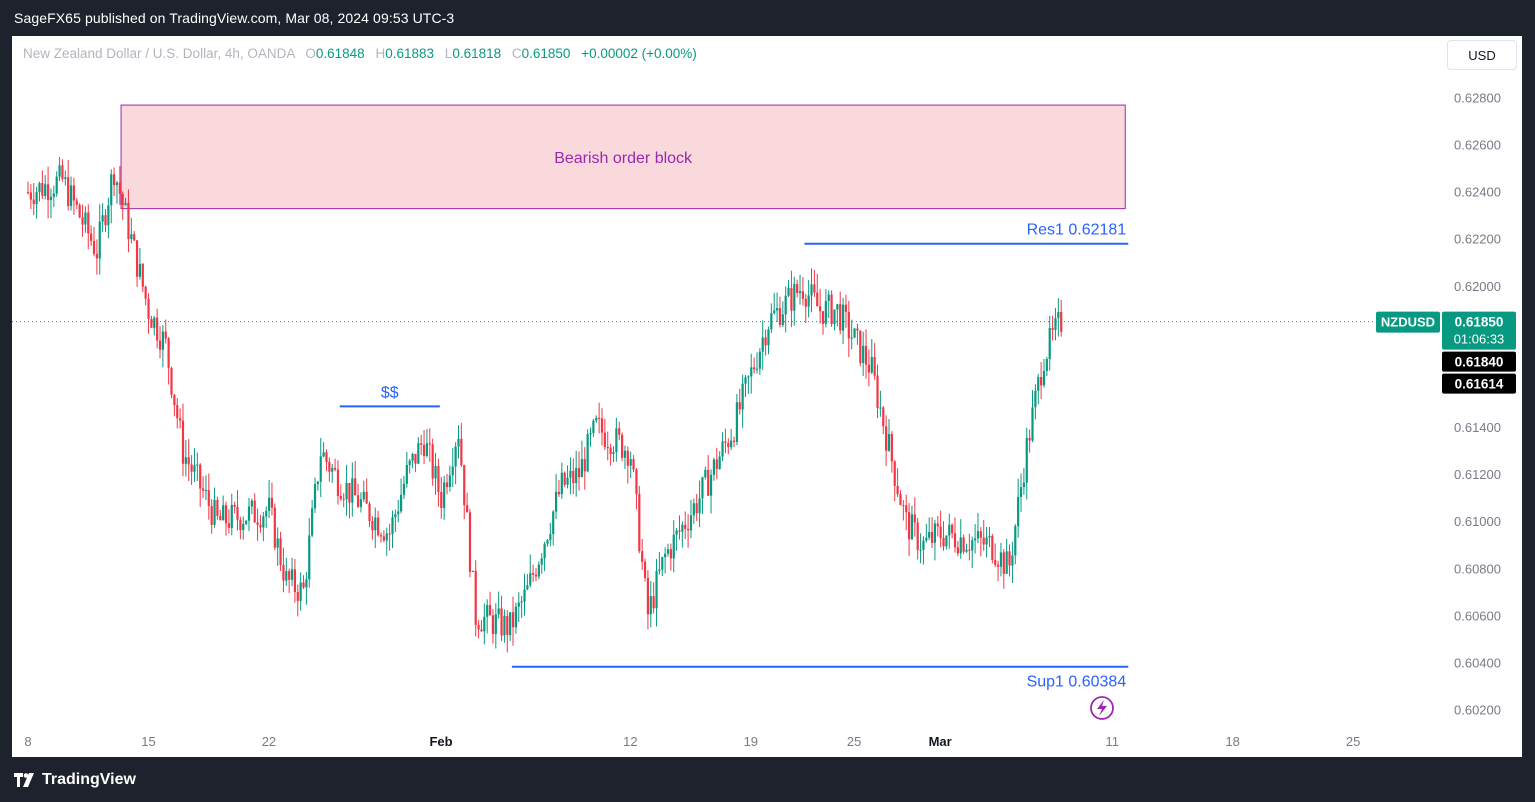 Image resolution: width=1535 pixels, height=802 pixels. Describe the element at coordinates (1477, 521) in the screenshot. I see `y-tick-label: 0.61000` at that location.